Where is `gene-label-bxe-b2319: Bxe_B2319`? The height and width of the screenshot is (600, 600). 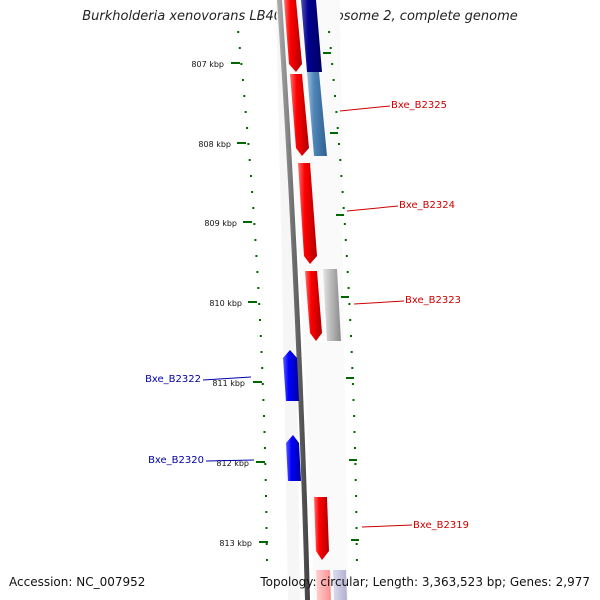 gene-label-bxe-b2319: Bxe_B2319 is located at coordinates (415, 525).